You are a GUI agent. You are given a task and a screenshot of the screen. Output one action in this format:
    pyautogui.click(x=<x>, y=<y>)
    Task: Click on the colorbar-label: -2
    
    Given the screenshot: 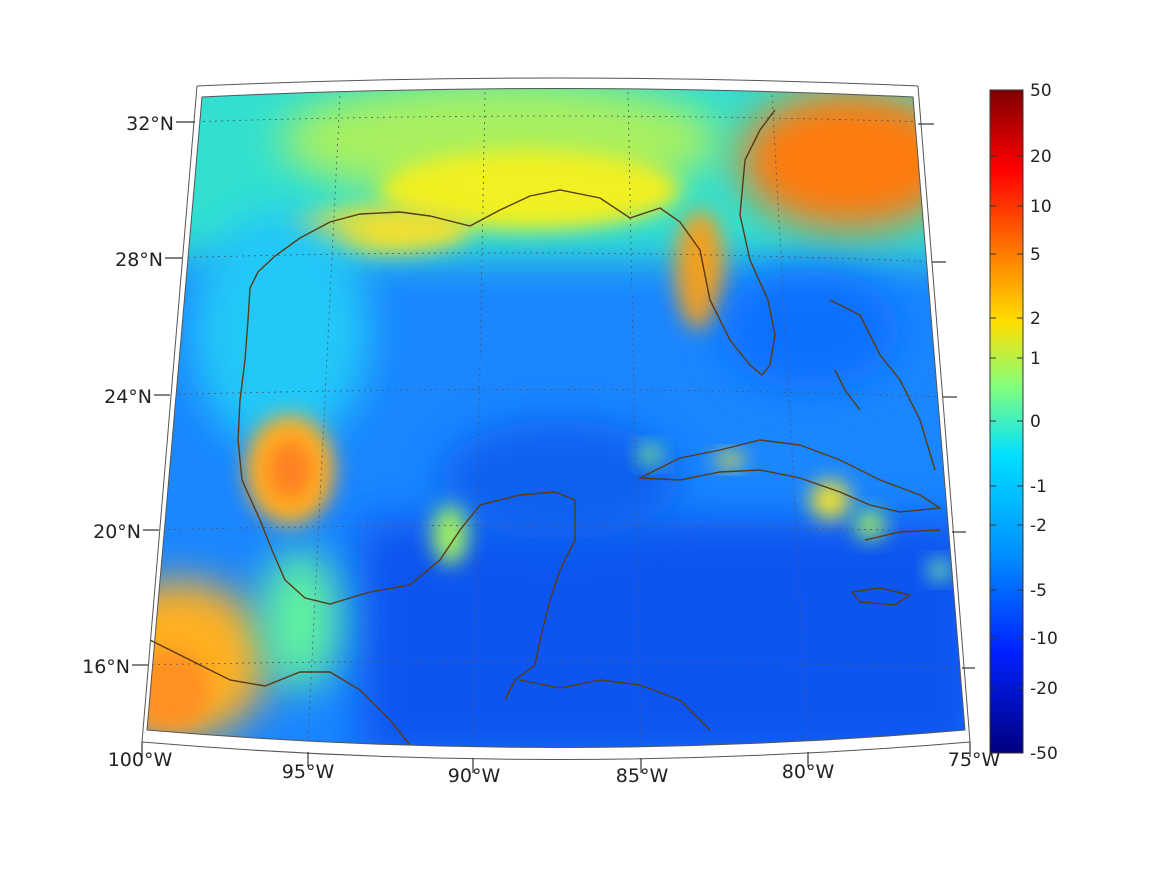 What is the action you would take?
    pyautogui.click(x=1038, y=526)
    